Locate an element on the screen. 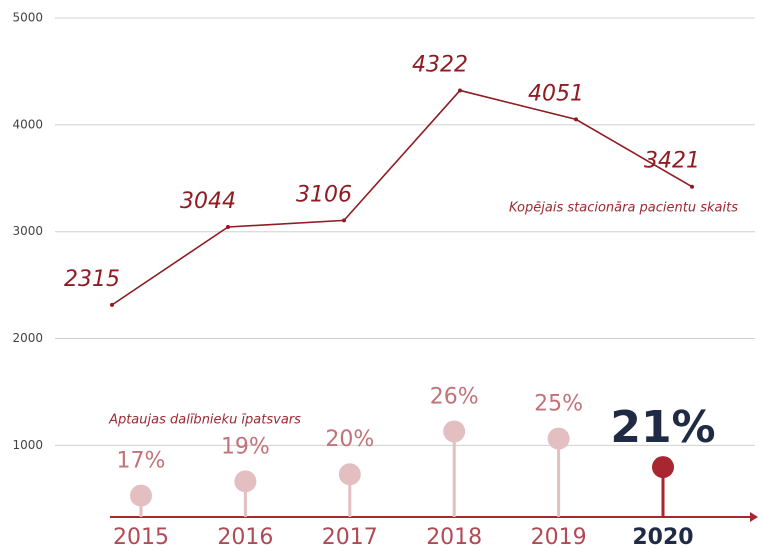  x-tick-label: 2020 is located at coordinates (662, 536).